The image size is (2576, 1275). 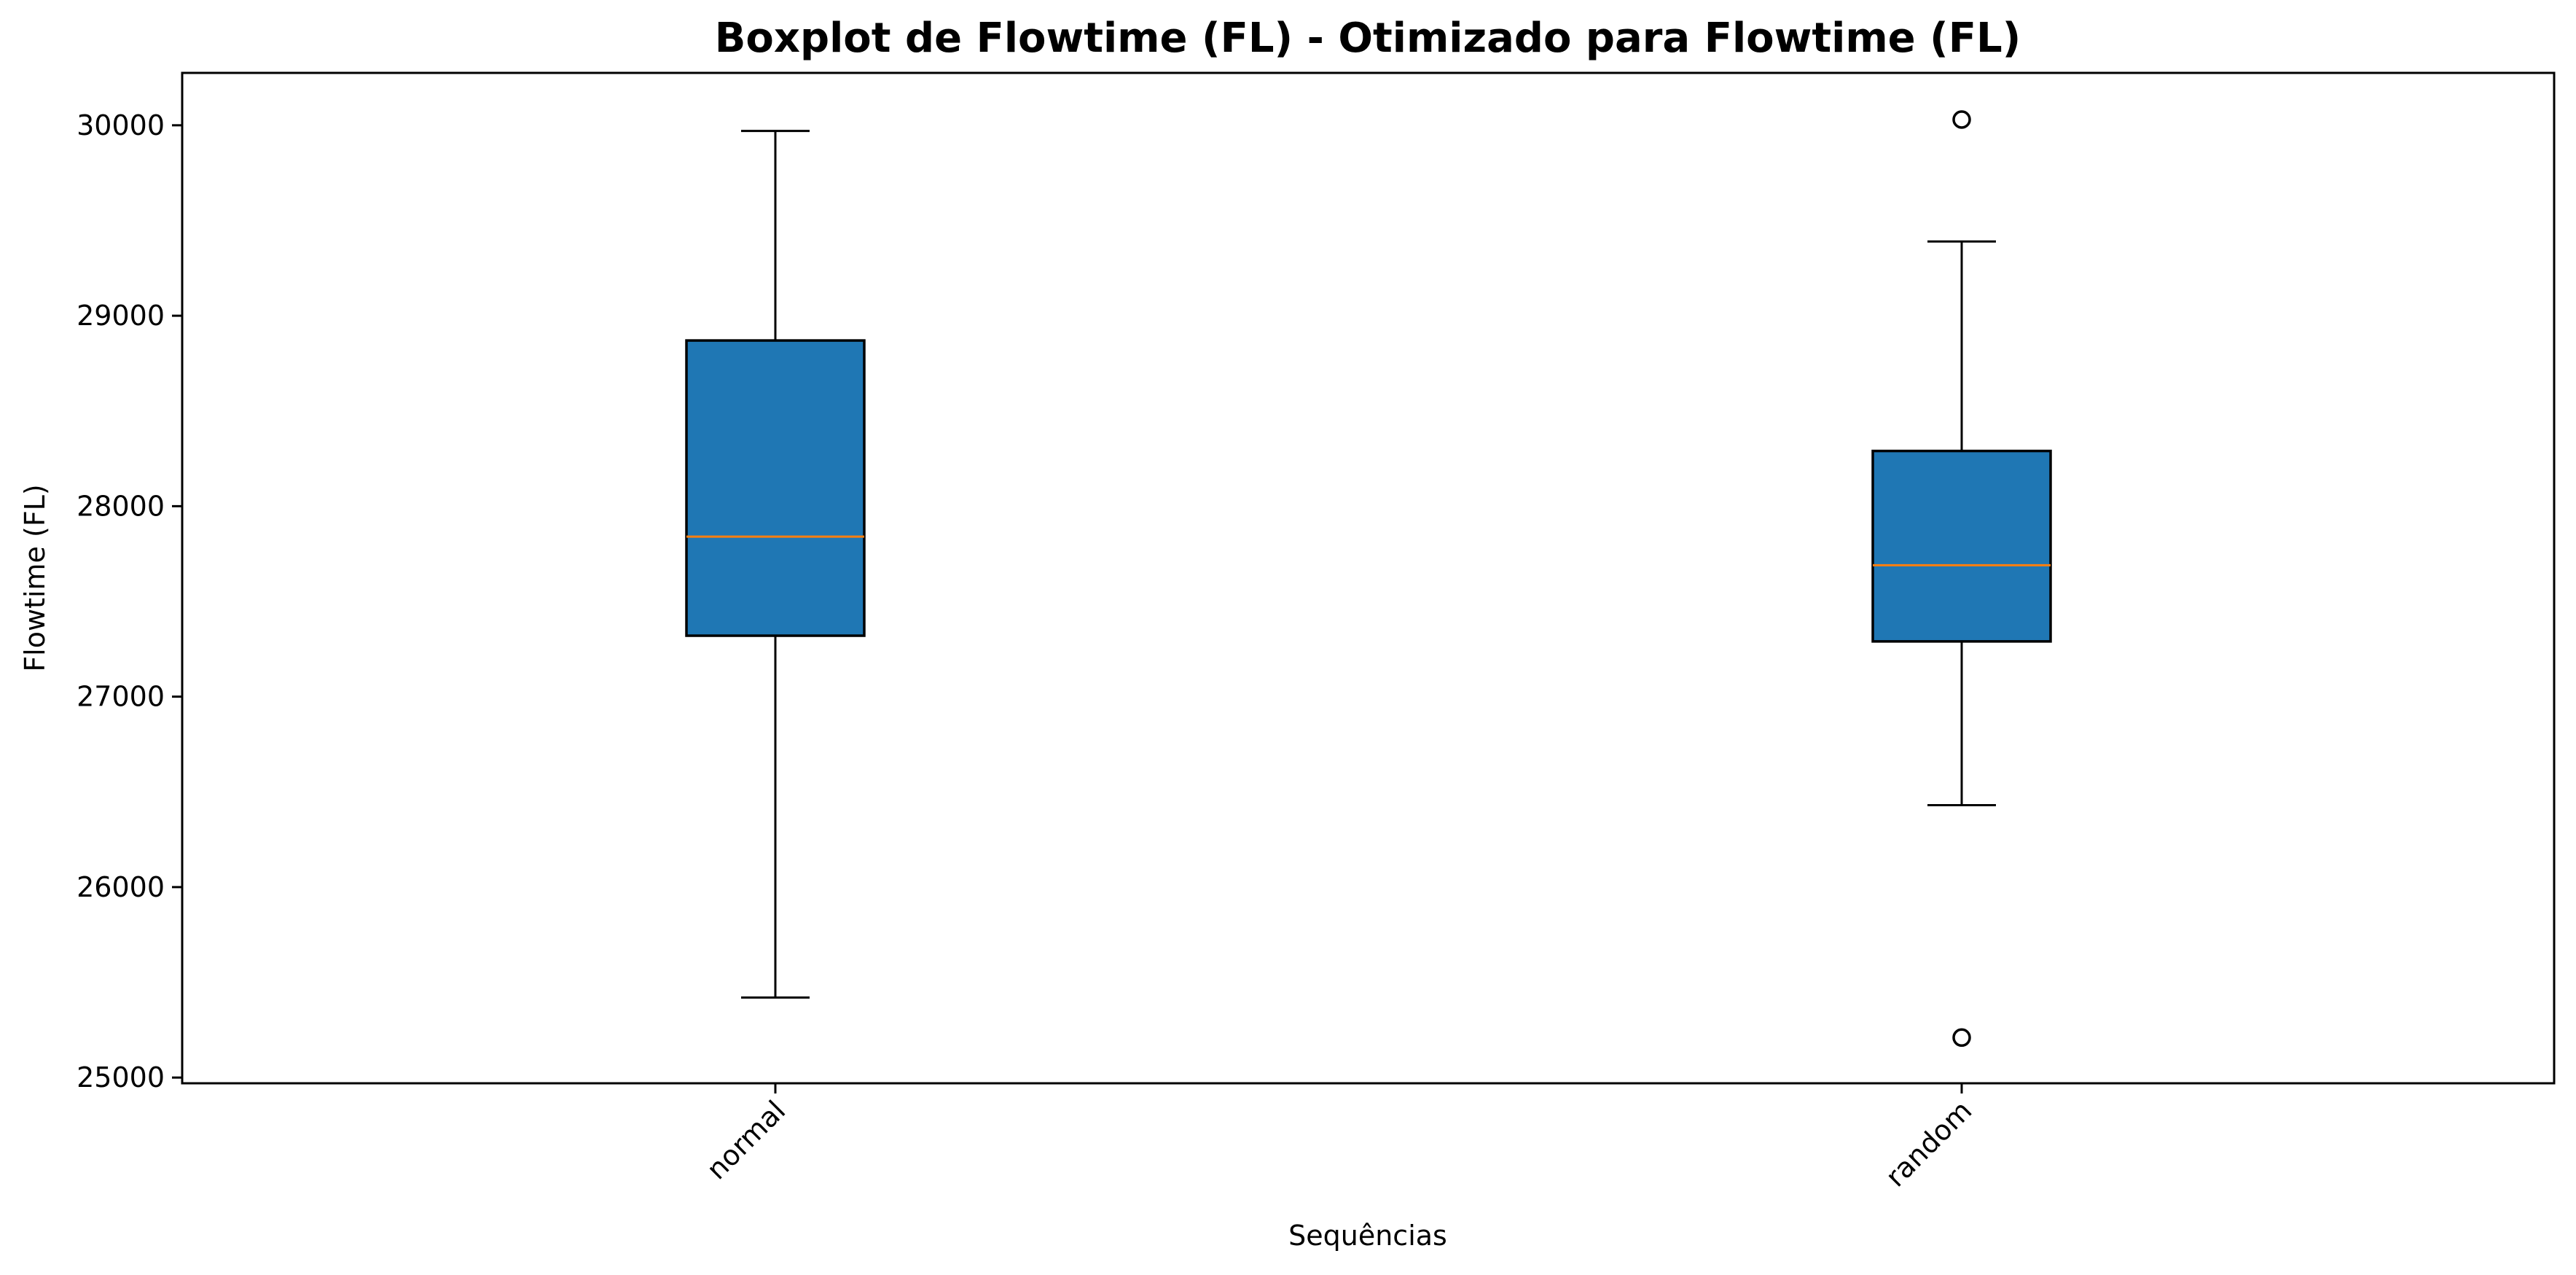 What do you see at coordinates (775, 488) in the screenshot?
I see `box-normal` at bounding box center [775, 488].